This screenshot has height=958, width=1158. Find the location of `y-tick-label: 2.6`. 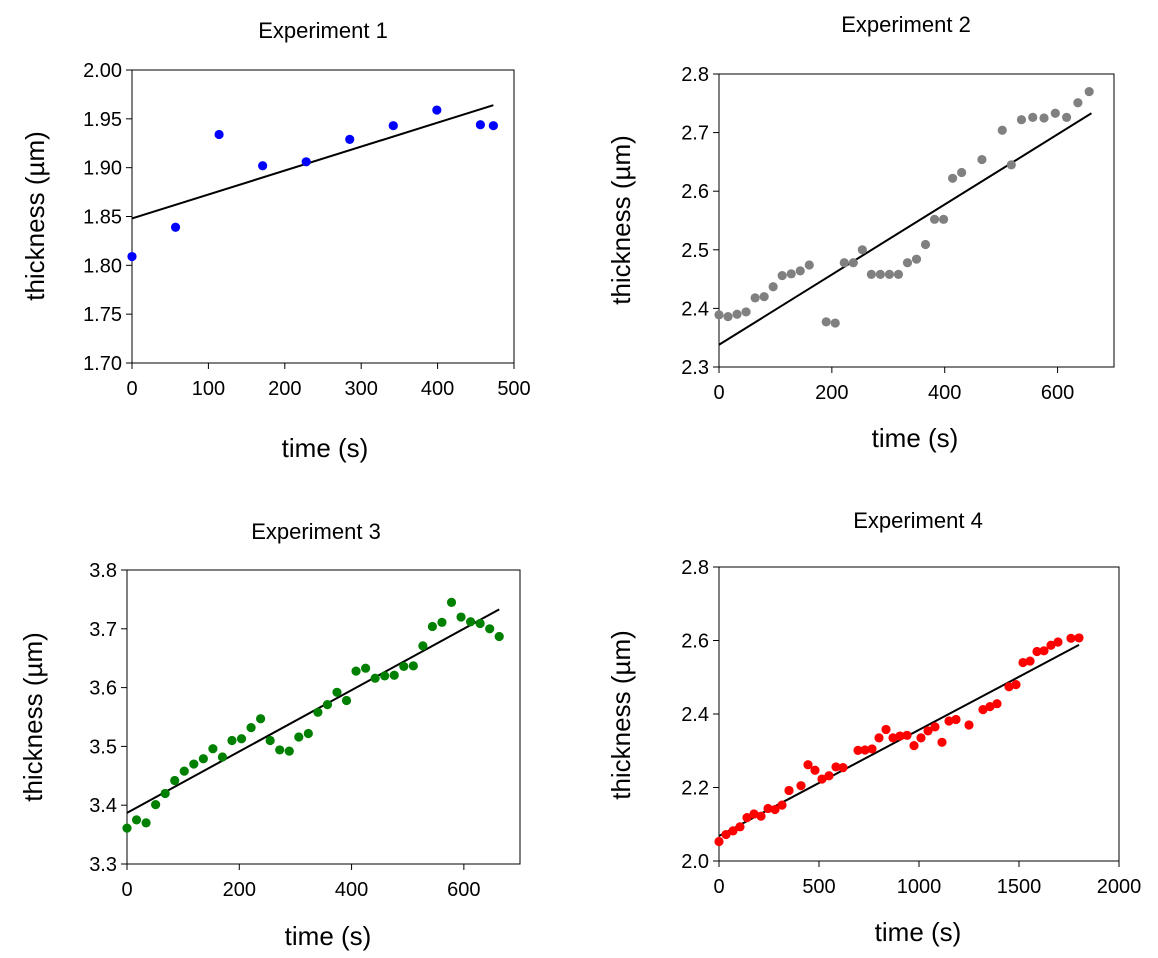

y-tick-label: 2.6 is located at coordinates (695, 192).